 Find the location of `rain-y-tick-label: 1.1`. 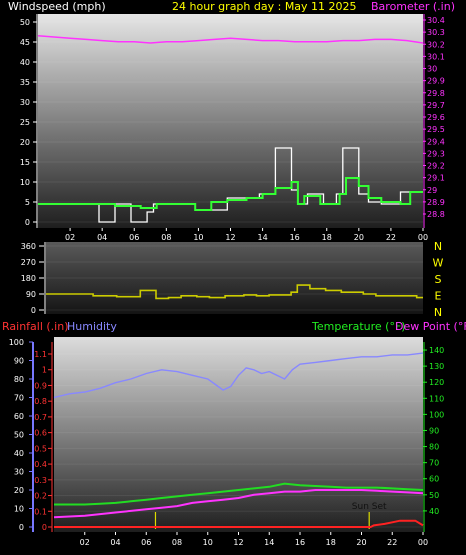

rain-y-tick-label: 1.1 is located at coordinates (40, 354).